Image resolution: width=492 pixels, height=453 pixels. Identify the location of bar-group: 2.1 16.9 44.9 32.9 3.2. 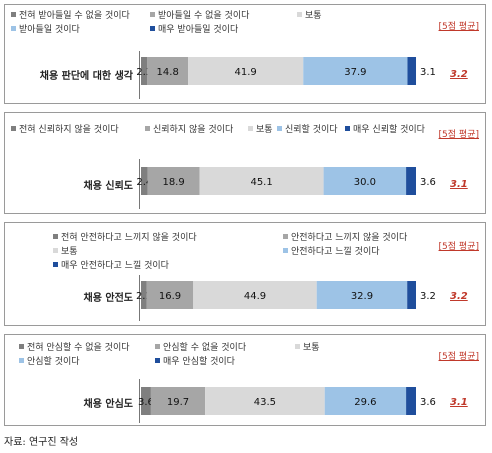
(286, 295).